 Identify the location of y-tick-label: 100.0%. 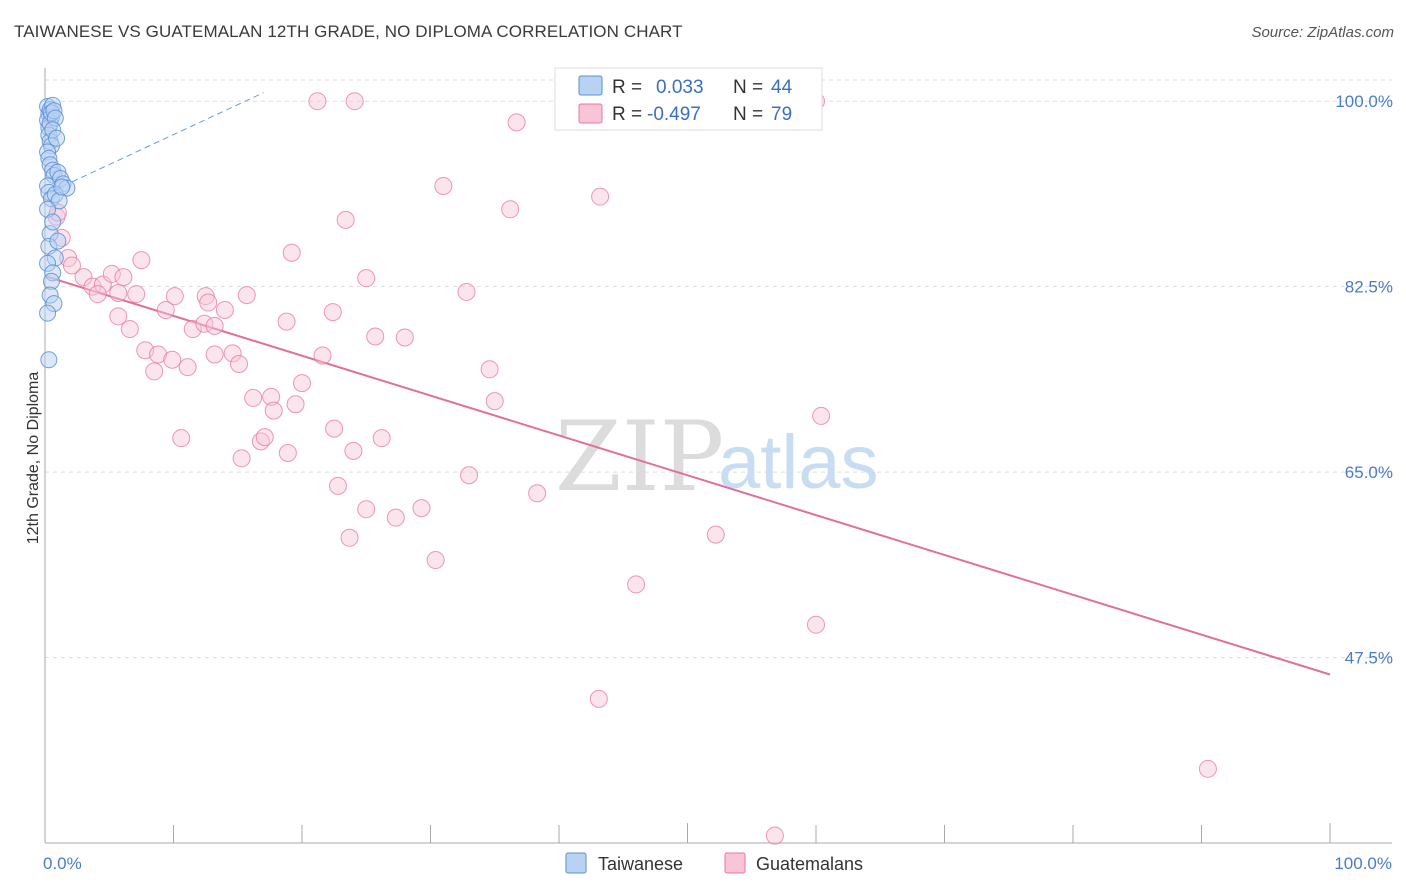
(1364, 101).